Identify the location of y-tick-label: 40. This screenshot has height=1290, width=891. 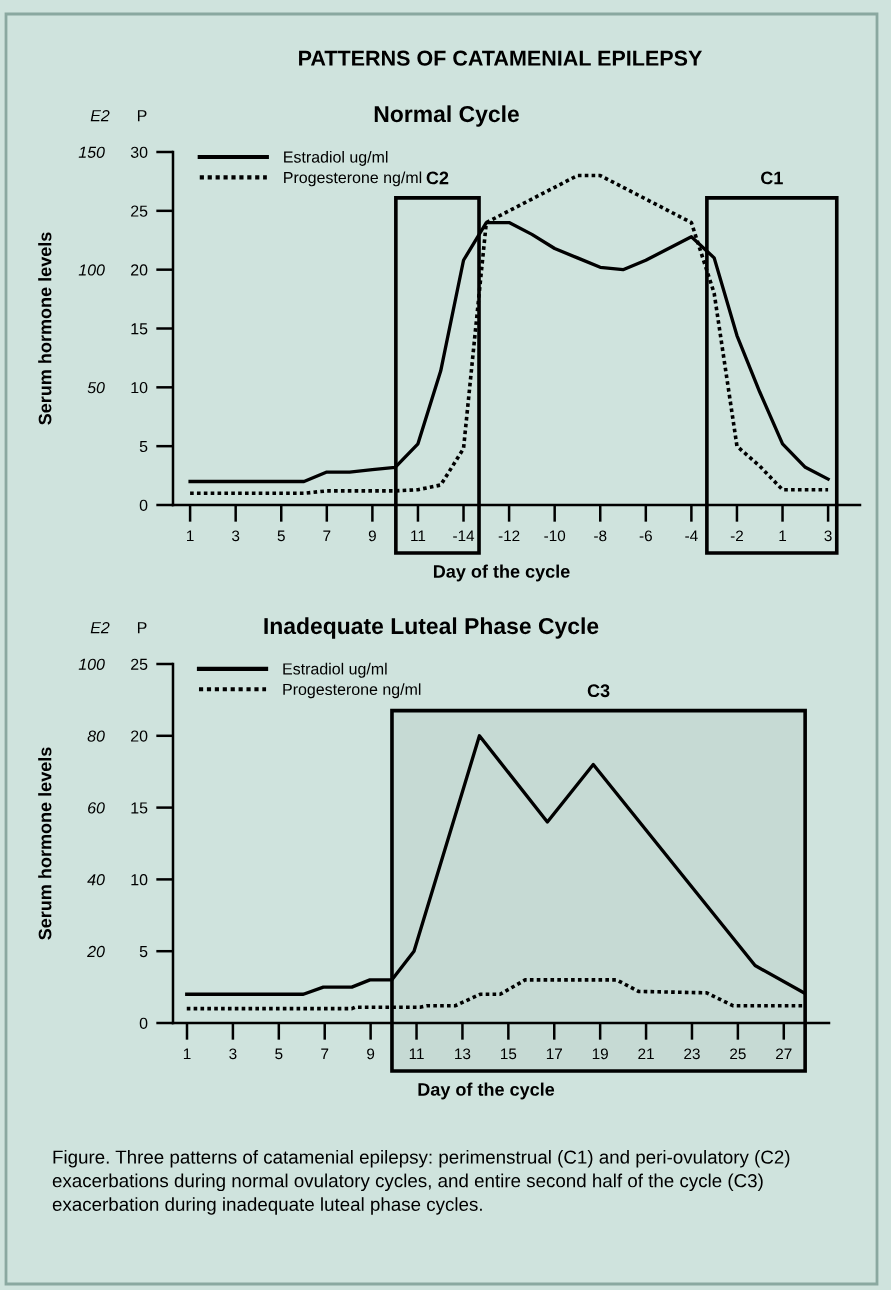
(96, 880).